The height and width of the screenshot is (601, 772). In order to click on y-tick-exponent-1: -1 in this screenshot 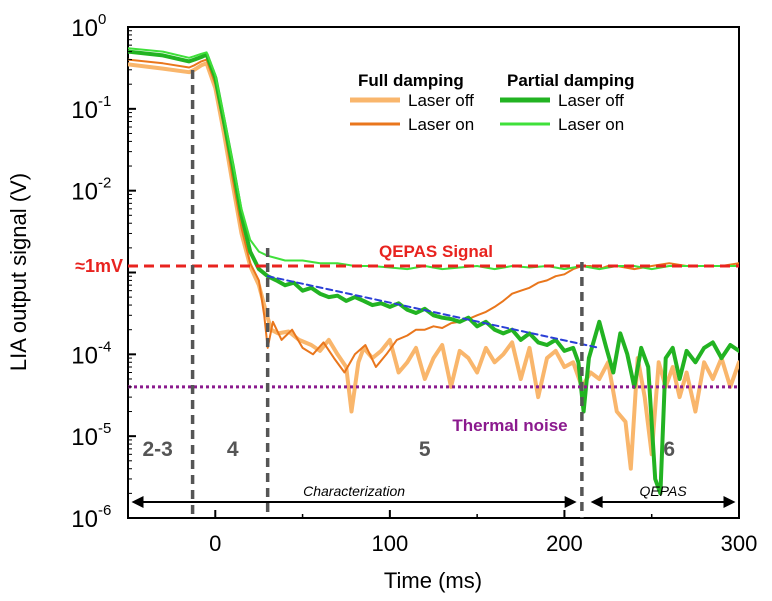, I will do `click(104, 101)`.